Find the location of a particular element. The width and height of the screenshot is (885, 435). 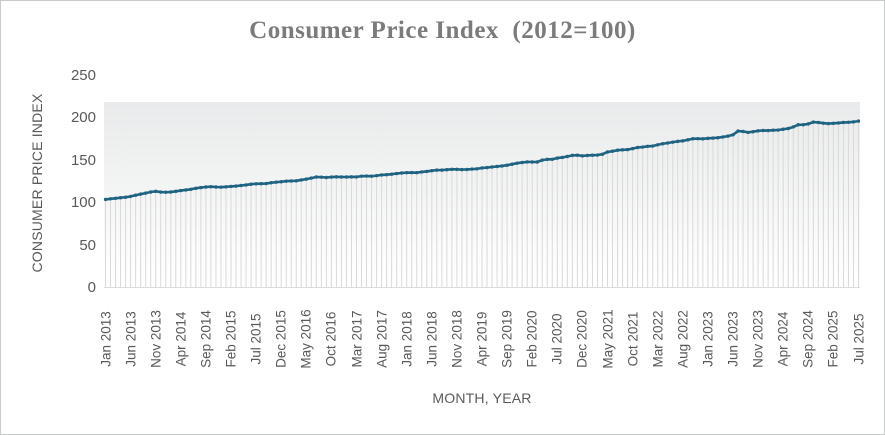

x-tick-label: Jan 2018 is located at coordinates (407, 339).